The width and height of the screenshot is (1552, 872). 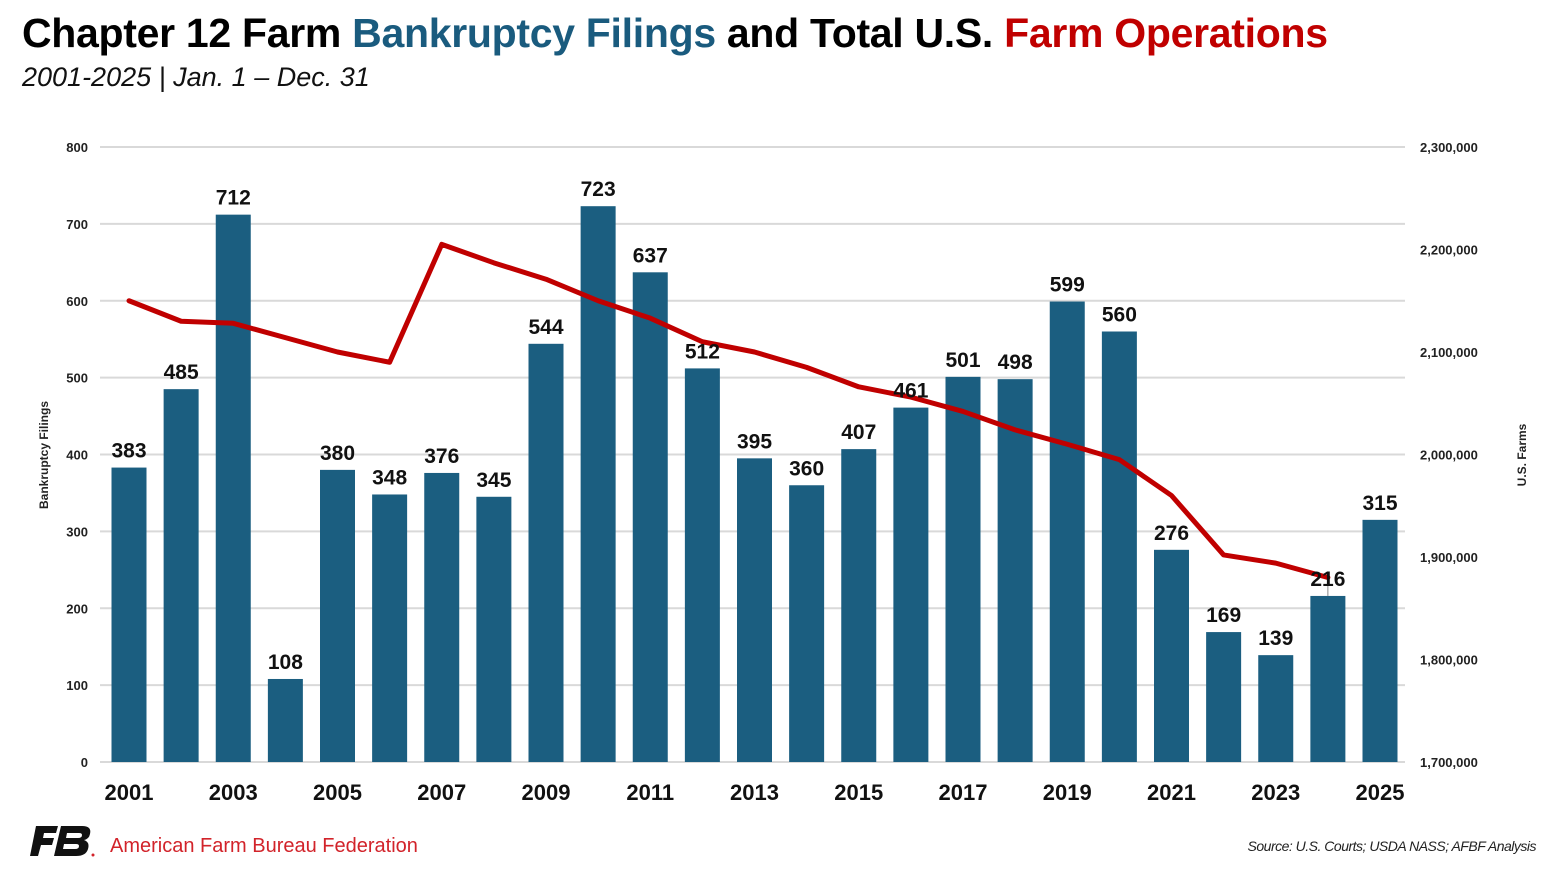 I want to click on bar-data-label: 501, so click(x=962, y=360).